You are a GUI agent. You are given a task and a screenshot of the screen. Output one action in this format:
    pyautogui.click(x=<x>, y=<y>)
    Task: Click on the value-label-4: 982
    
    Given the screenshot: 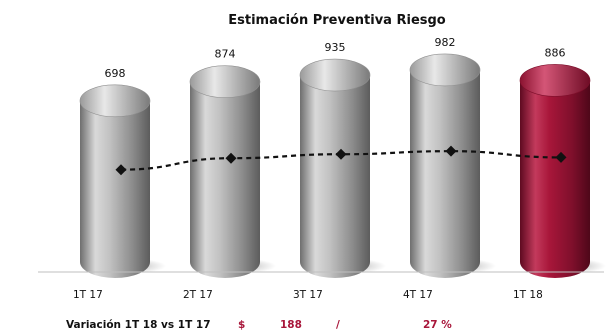 What is the action you would take?
    pyautogui.click(x=445, y=42)
    